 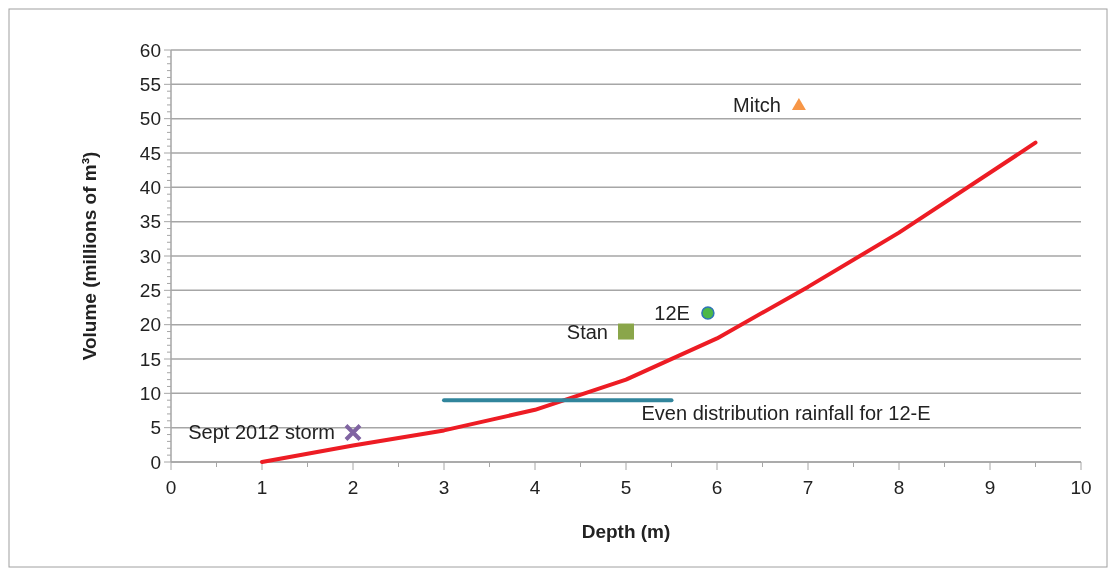 What do you see at coordinates (155, 462) in the screenshot?
I see `y-tick-label: 0` at bounding box center [155, 462].